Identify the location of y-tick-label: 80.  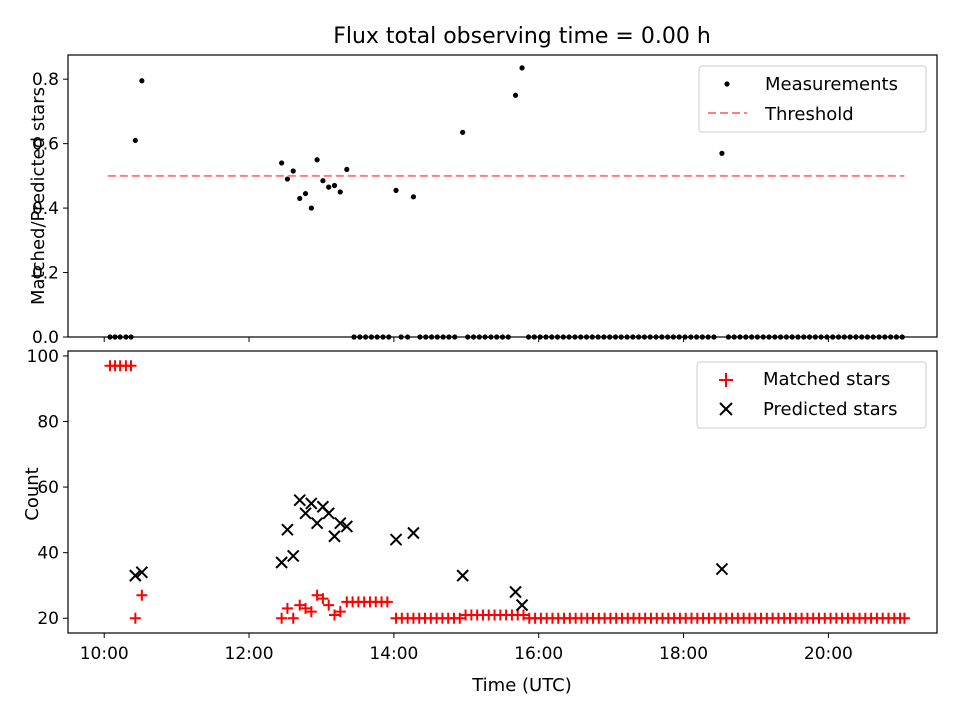
(48, 423).